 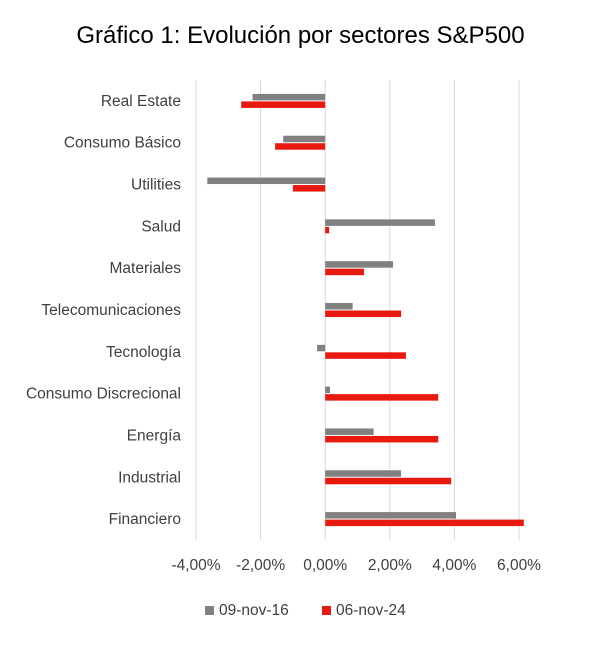 What do you see at coordinates (161, 226) in the screenshot?
I see `category-label-salud: Salud` at bounding box center [161, 226].